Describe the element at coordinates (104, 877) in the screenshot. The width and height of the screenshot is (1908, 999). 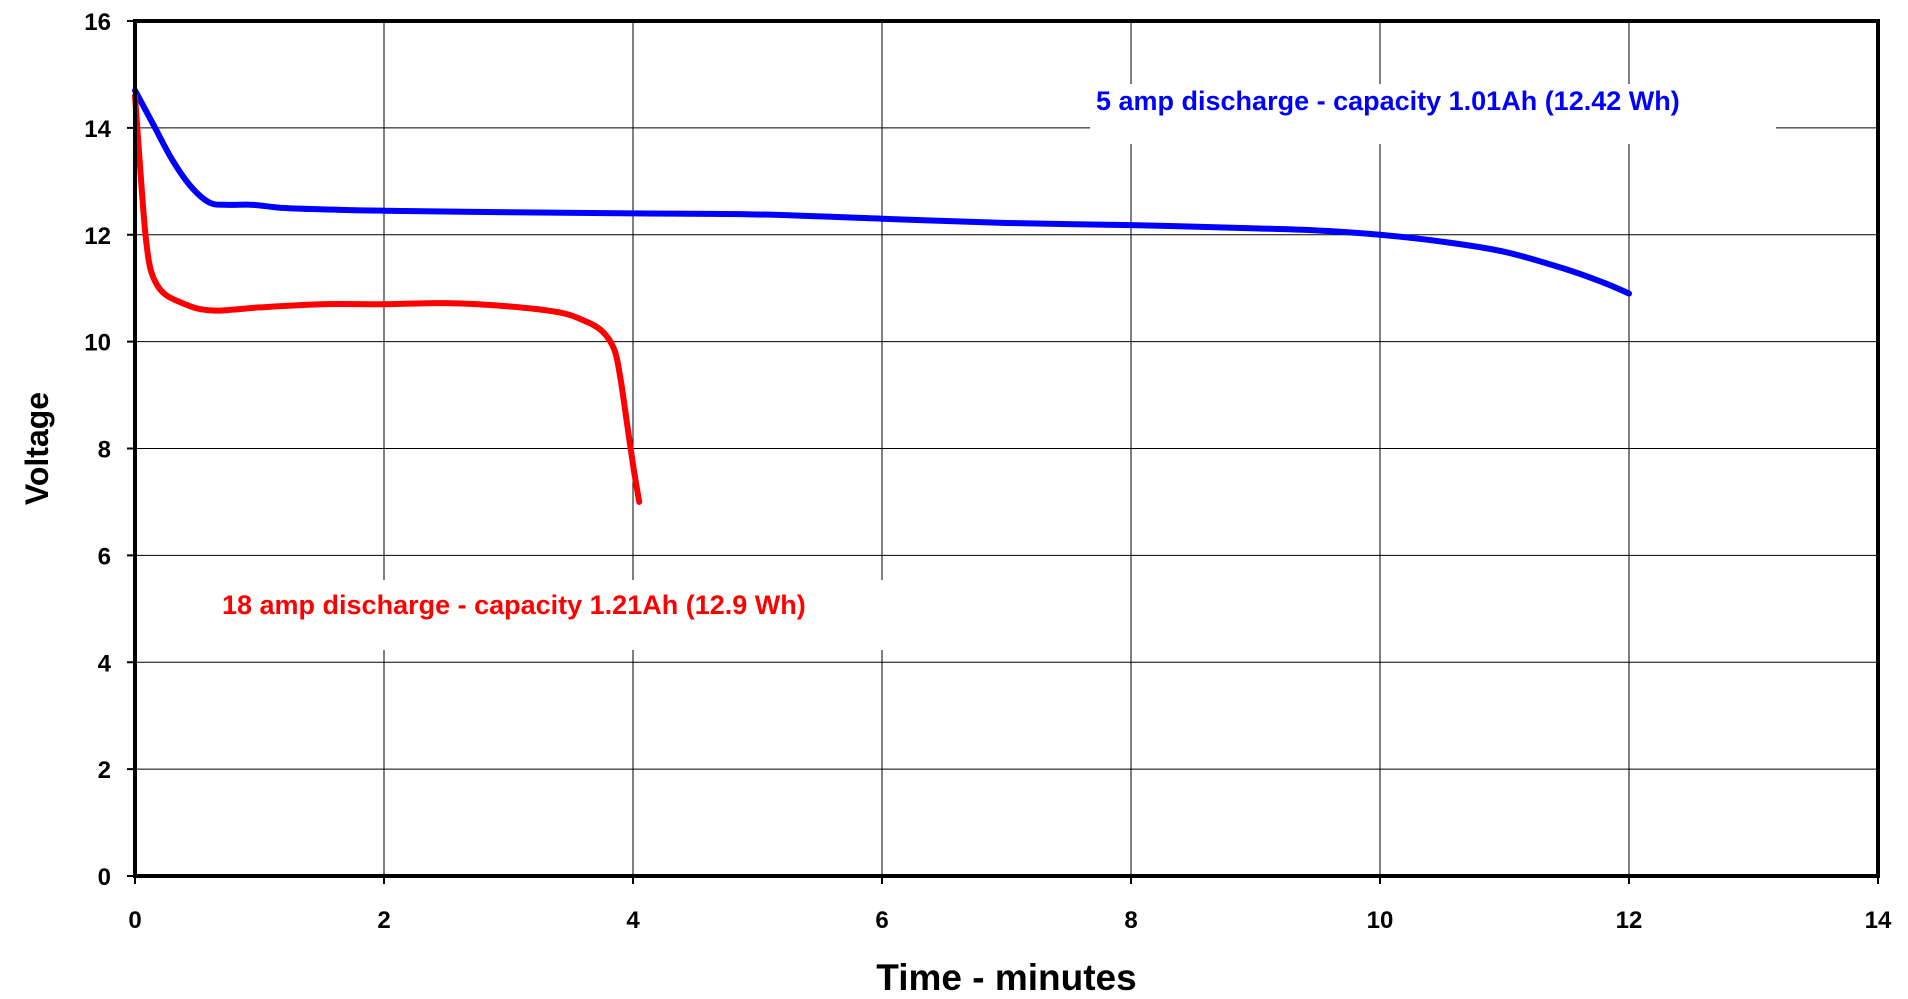
I see `y-tick-label: 0` at that location.